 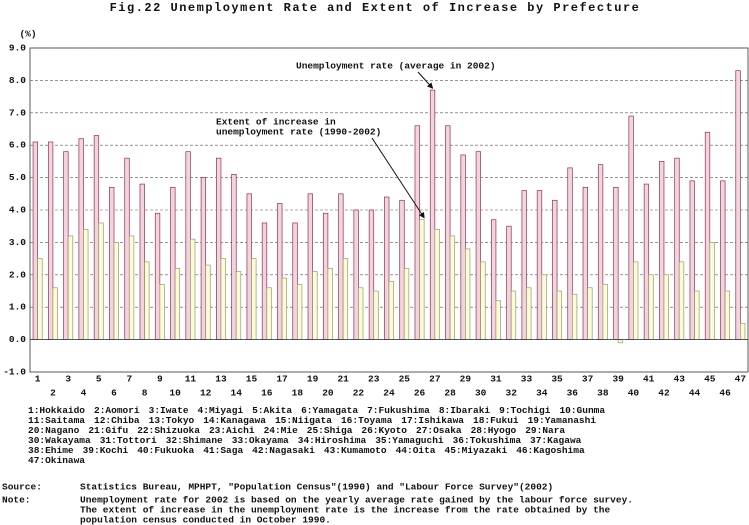 I want to click on x-tick-label: 20, so click(x=328, y=393).